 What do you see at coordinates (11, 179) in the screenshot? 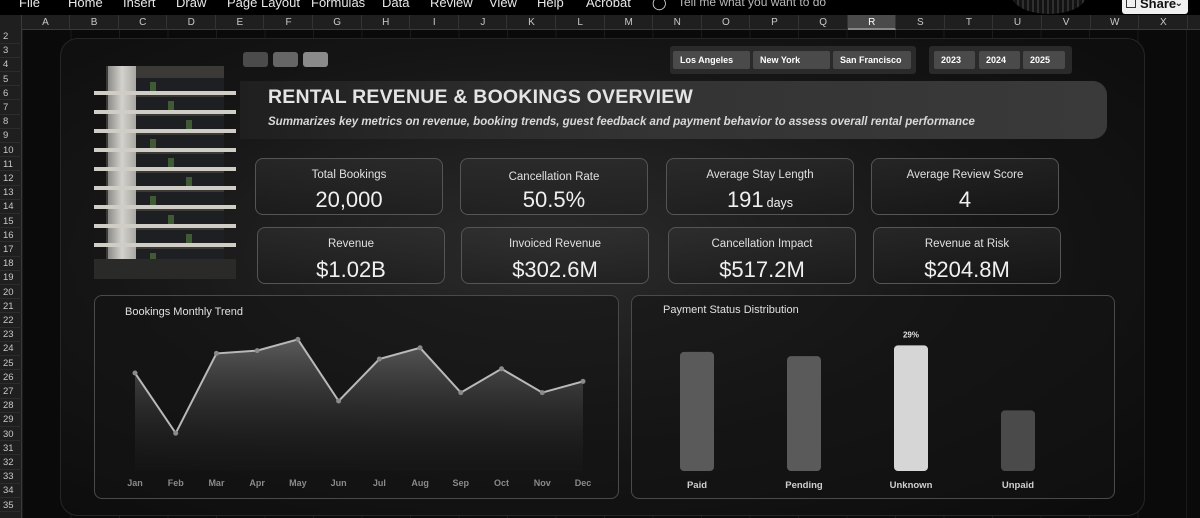
I see `row-header-12: 12` at bounding box center [11, 179].